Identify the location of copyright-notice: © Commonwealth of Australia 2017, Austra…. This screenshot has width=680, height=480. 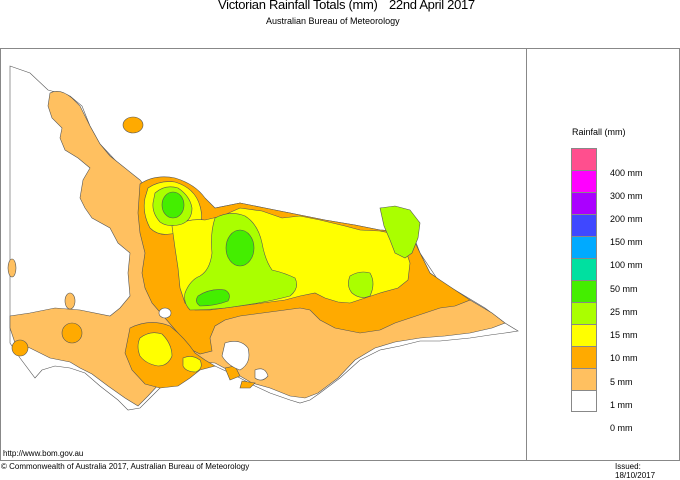
(125, 466).